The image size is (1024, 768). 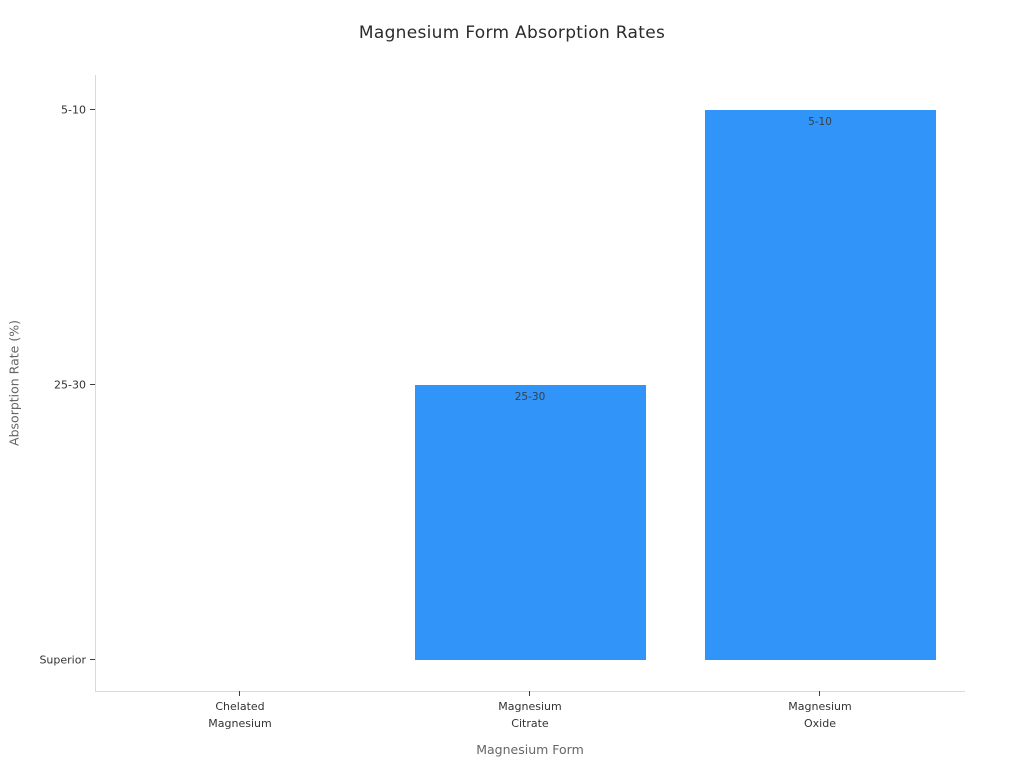 I want to click on y-tick-label: Superior, so click(x=62, y=660).